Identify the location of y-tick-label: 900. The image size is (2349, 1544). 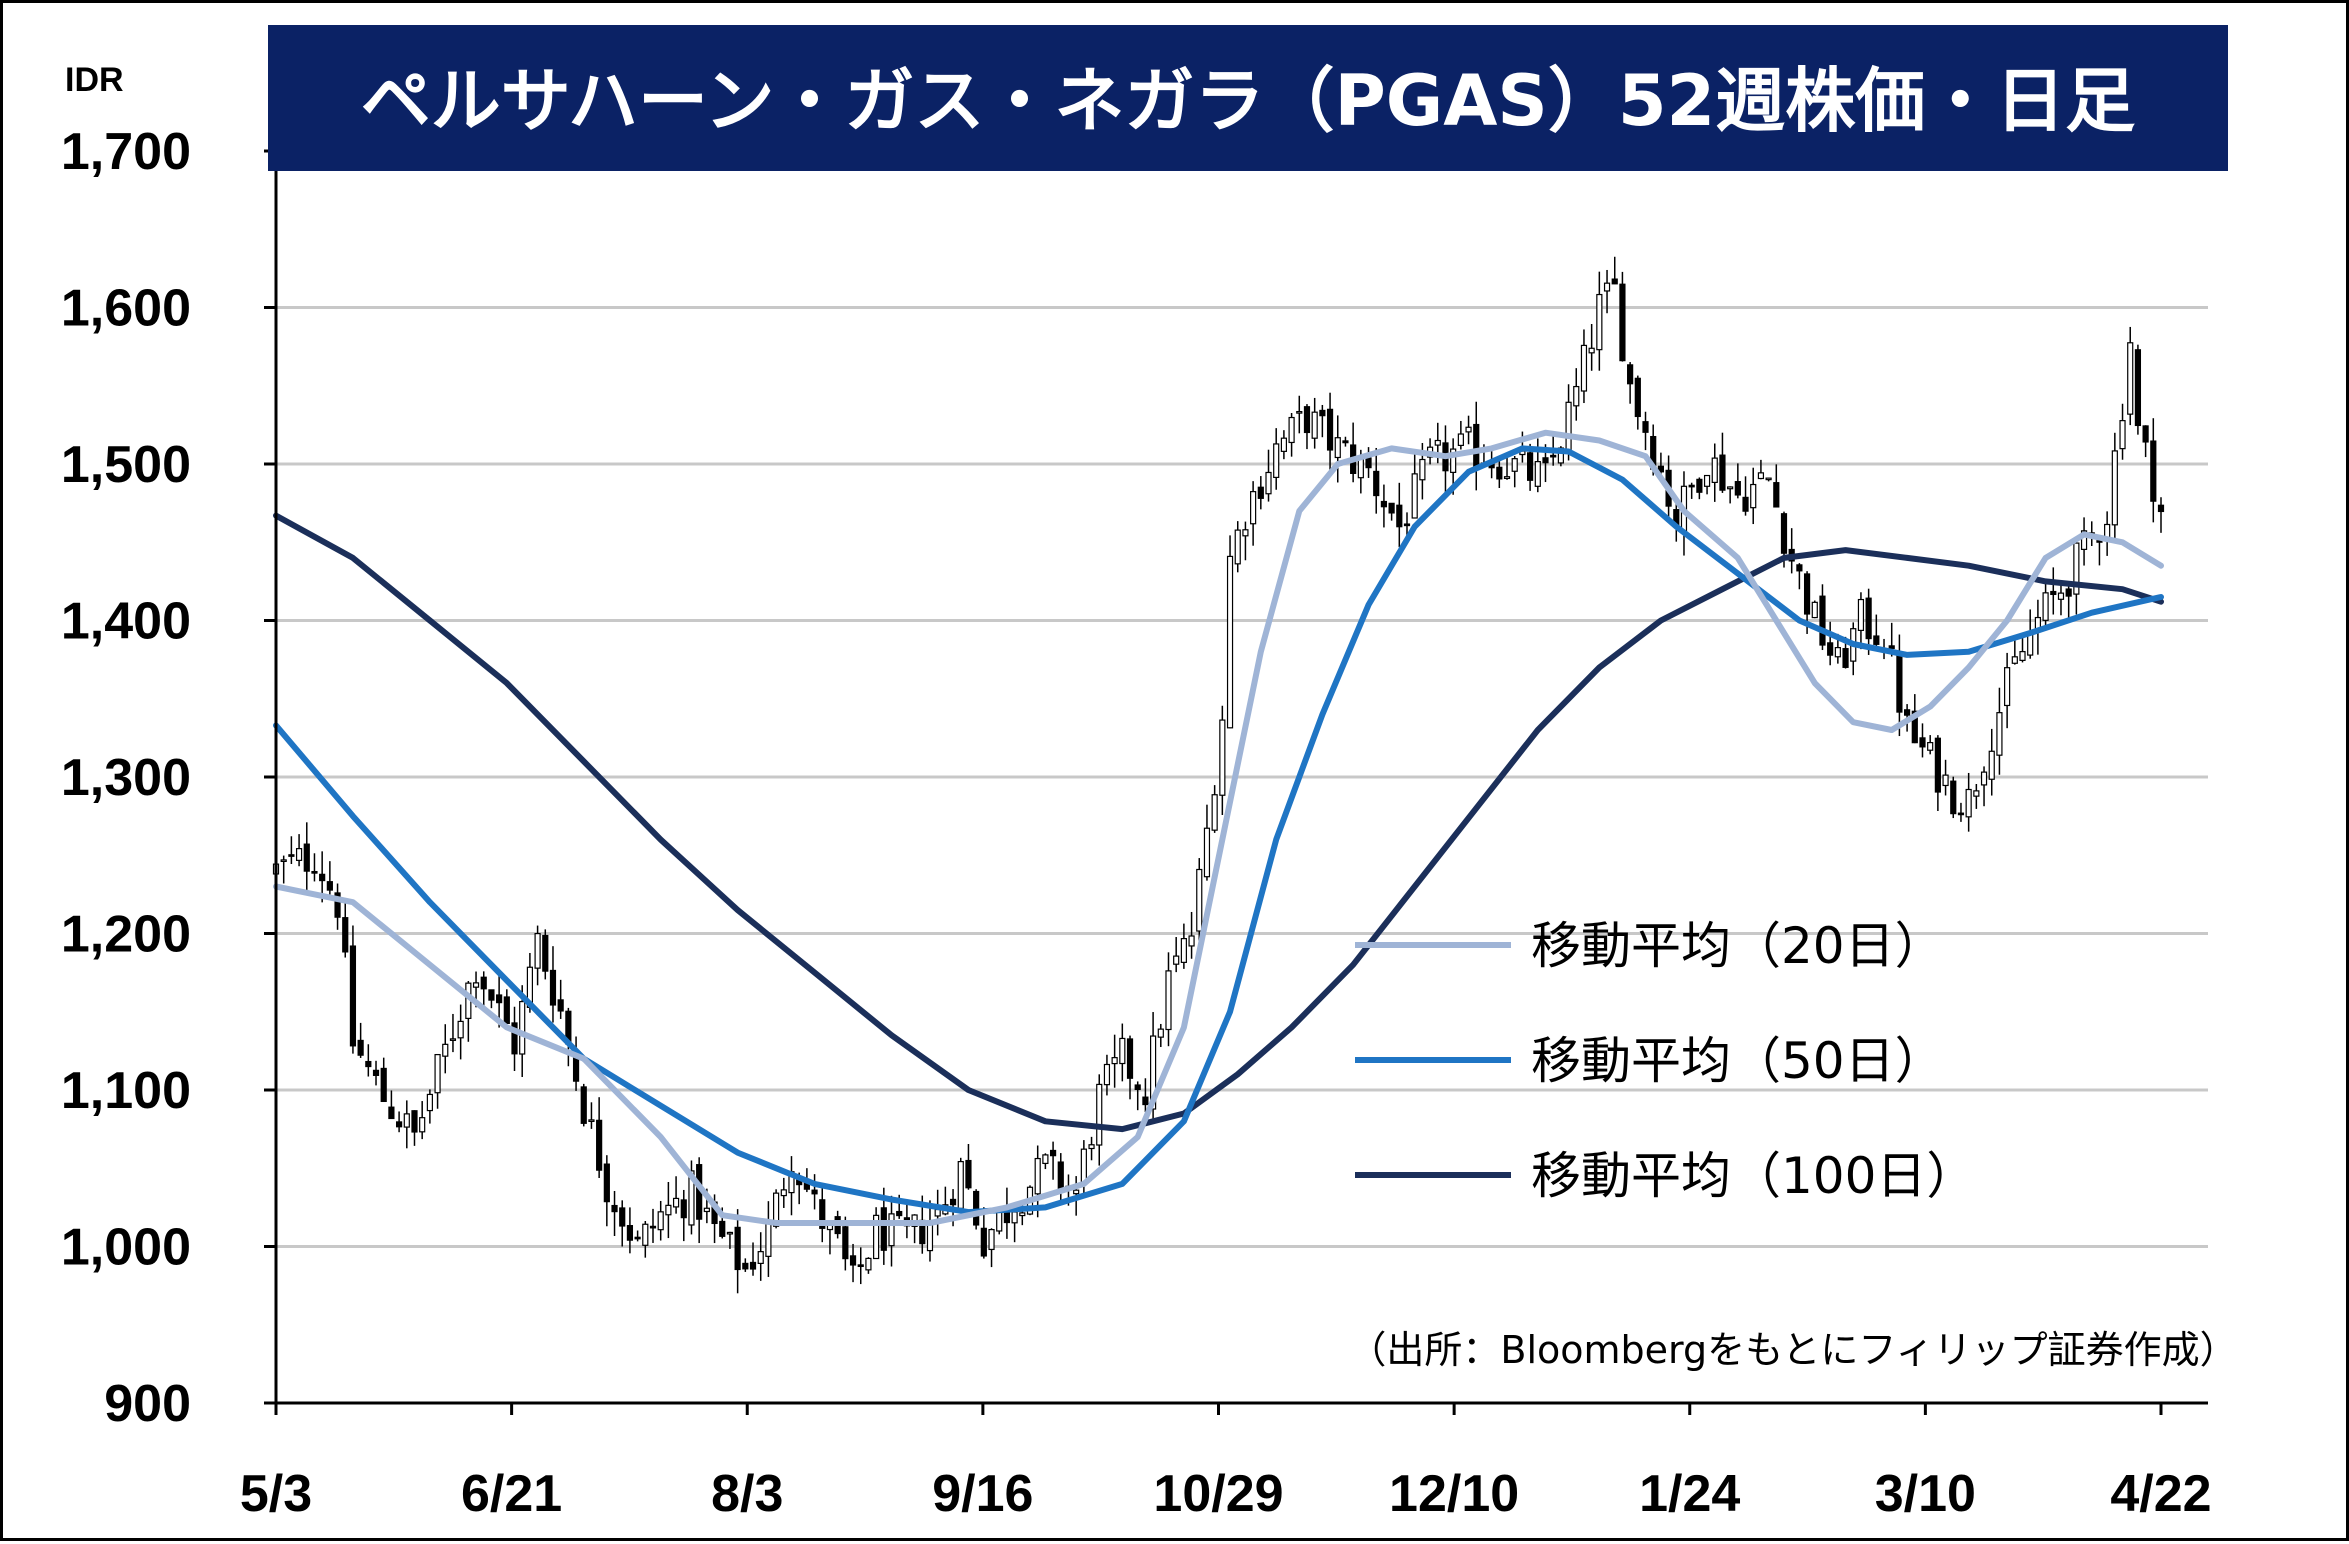
(147, 1404).